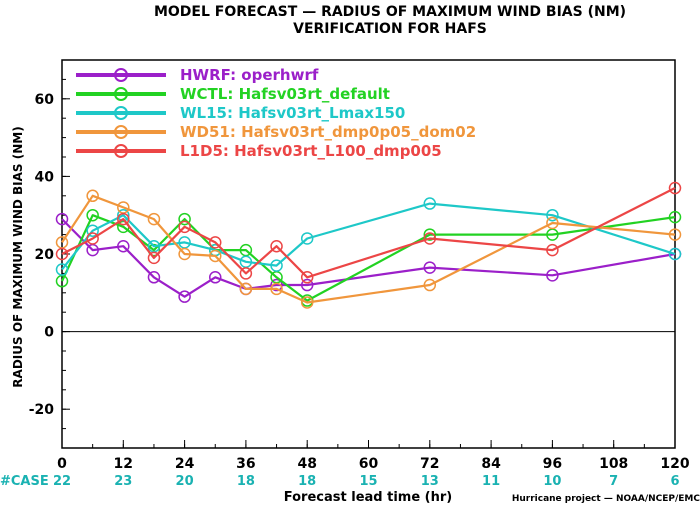 Image resolution: width=700 pixels, height=506 pixels. Describe the element at coordinates (42, 410) in the screenshot. I see `y-tick-label: -20` at that location.